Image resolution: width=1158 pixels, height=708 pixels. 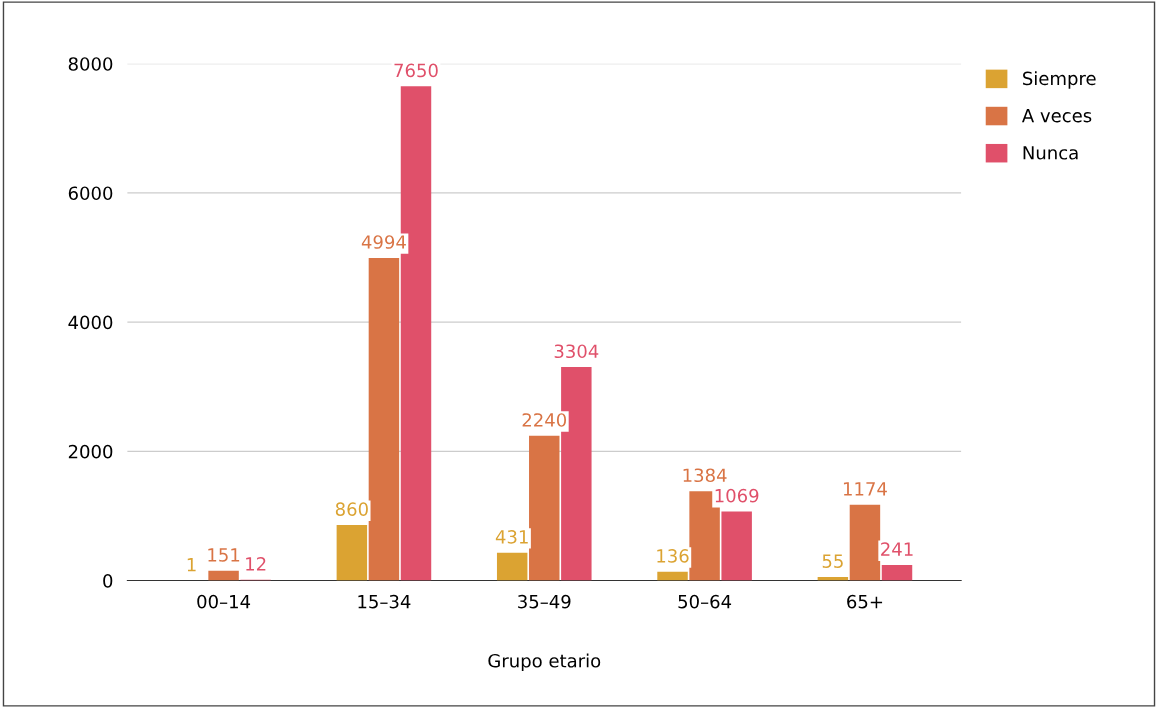 I want to click on x-axis-title: Grupo etario, so click(x=544, y=662).